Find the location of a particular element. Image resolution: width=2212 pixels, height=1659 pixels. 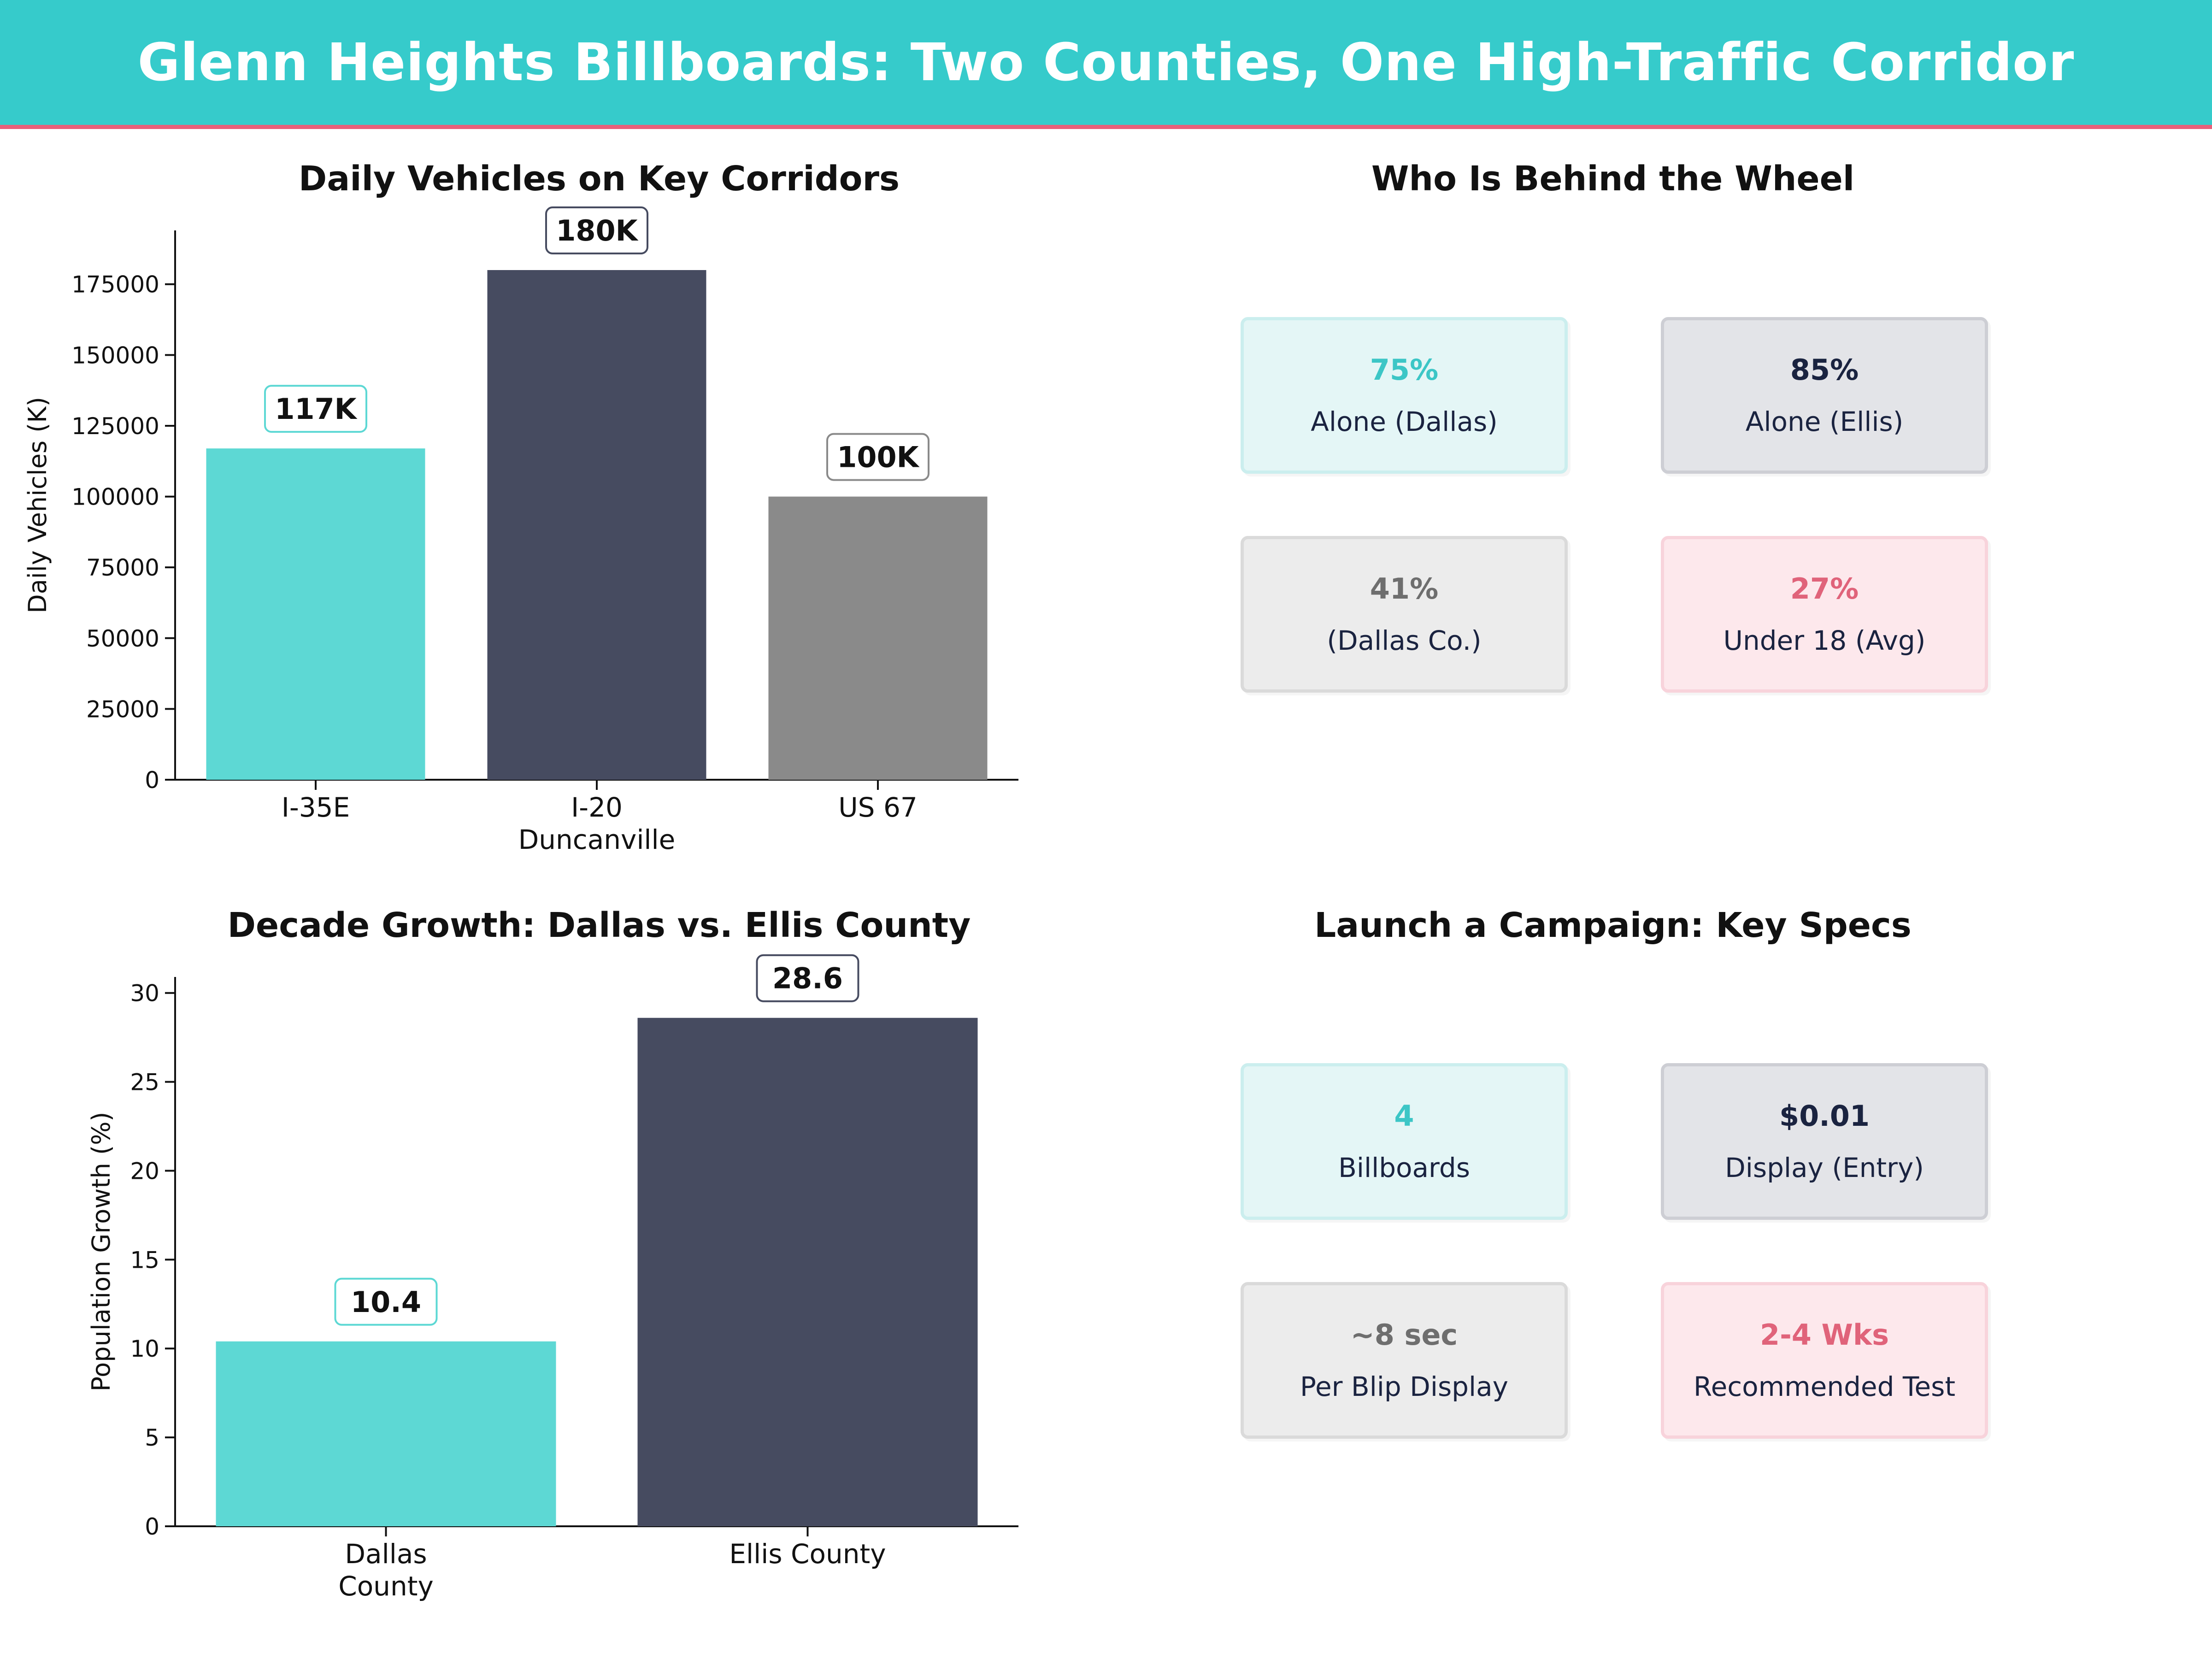

x-tick-label: Duncanville is located at coordinates (597, 839).